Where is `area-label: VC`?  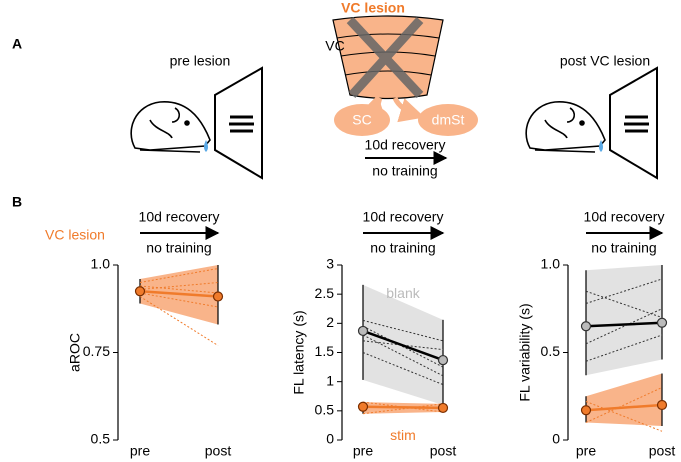
area-label: VC is located at coordinates (334, 46).